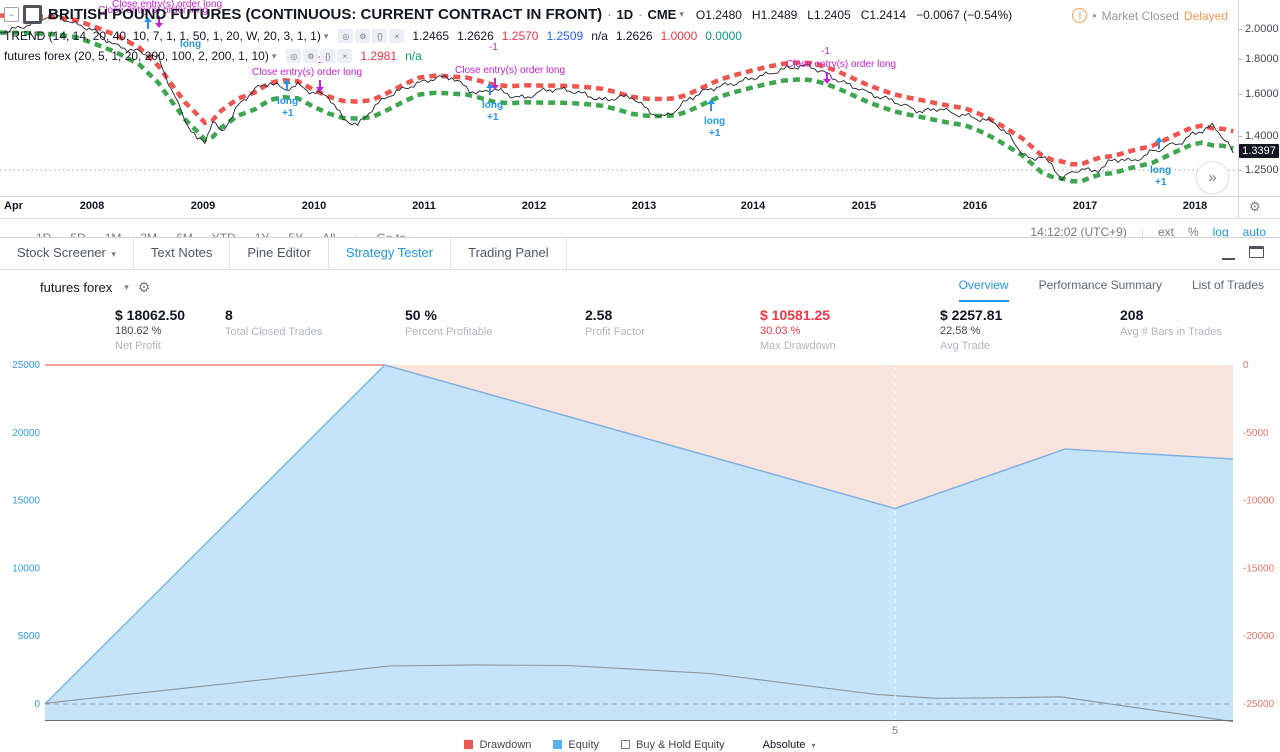 This screenshot has width=1280, height=752. Describe the element at coordinates (76, 287) in the screenshot. I see `strategy-name: futures forex` at that location.